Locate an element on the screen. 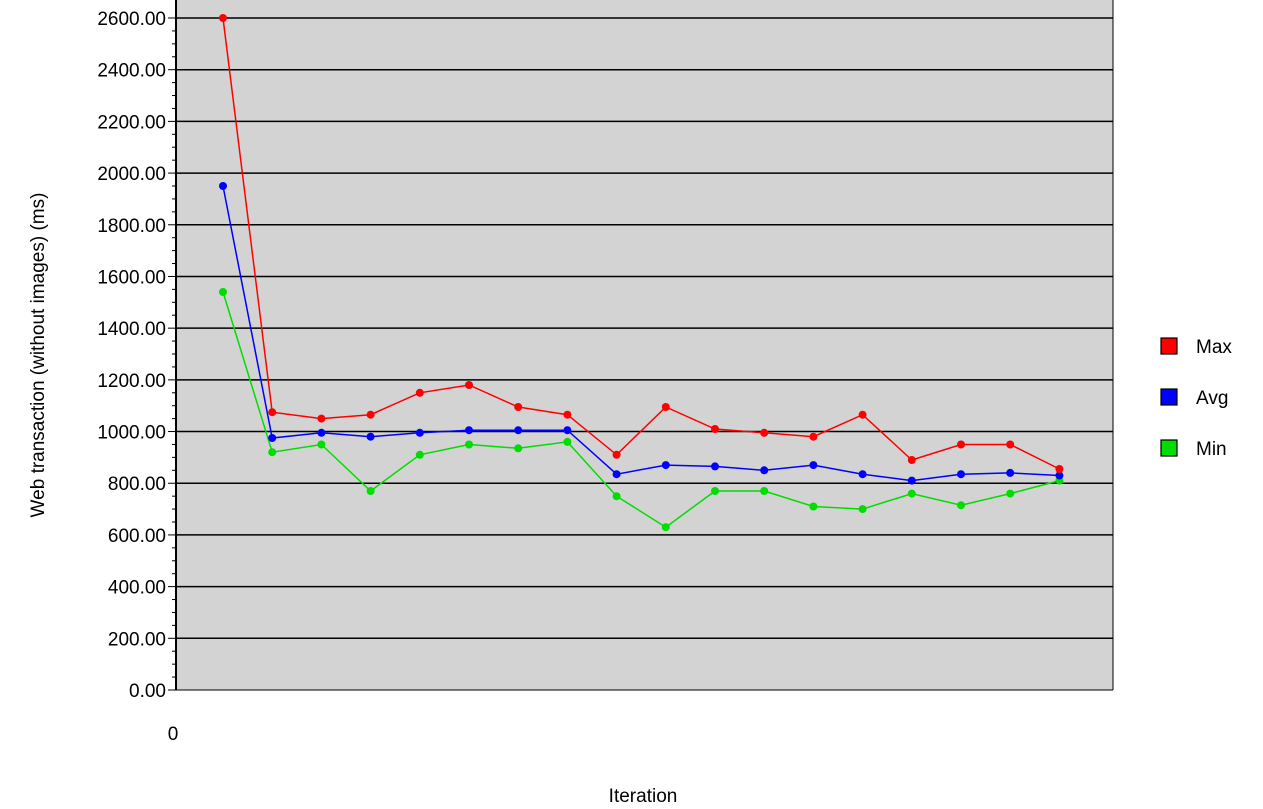 Image resolution: width=1263 pixels, height=809 pixels. y-tick-label: 1600.00 is located at coordinates (131, 277).